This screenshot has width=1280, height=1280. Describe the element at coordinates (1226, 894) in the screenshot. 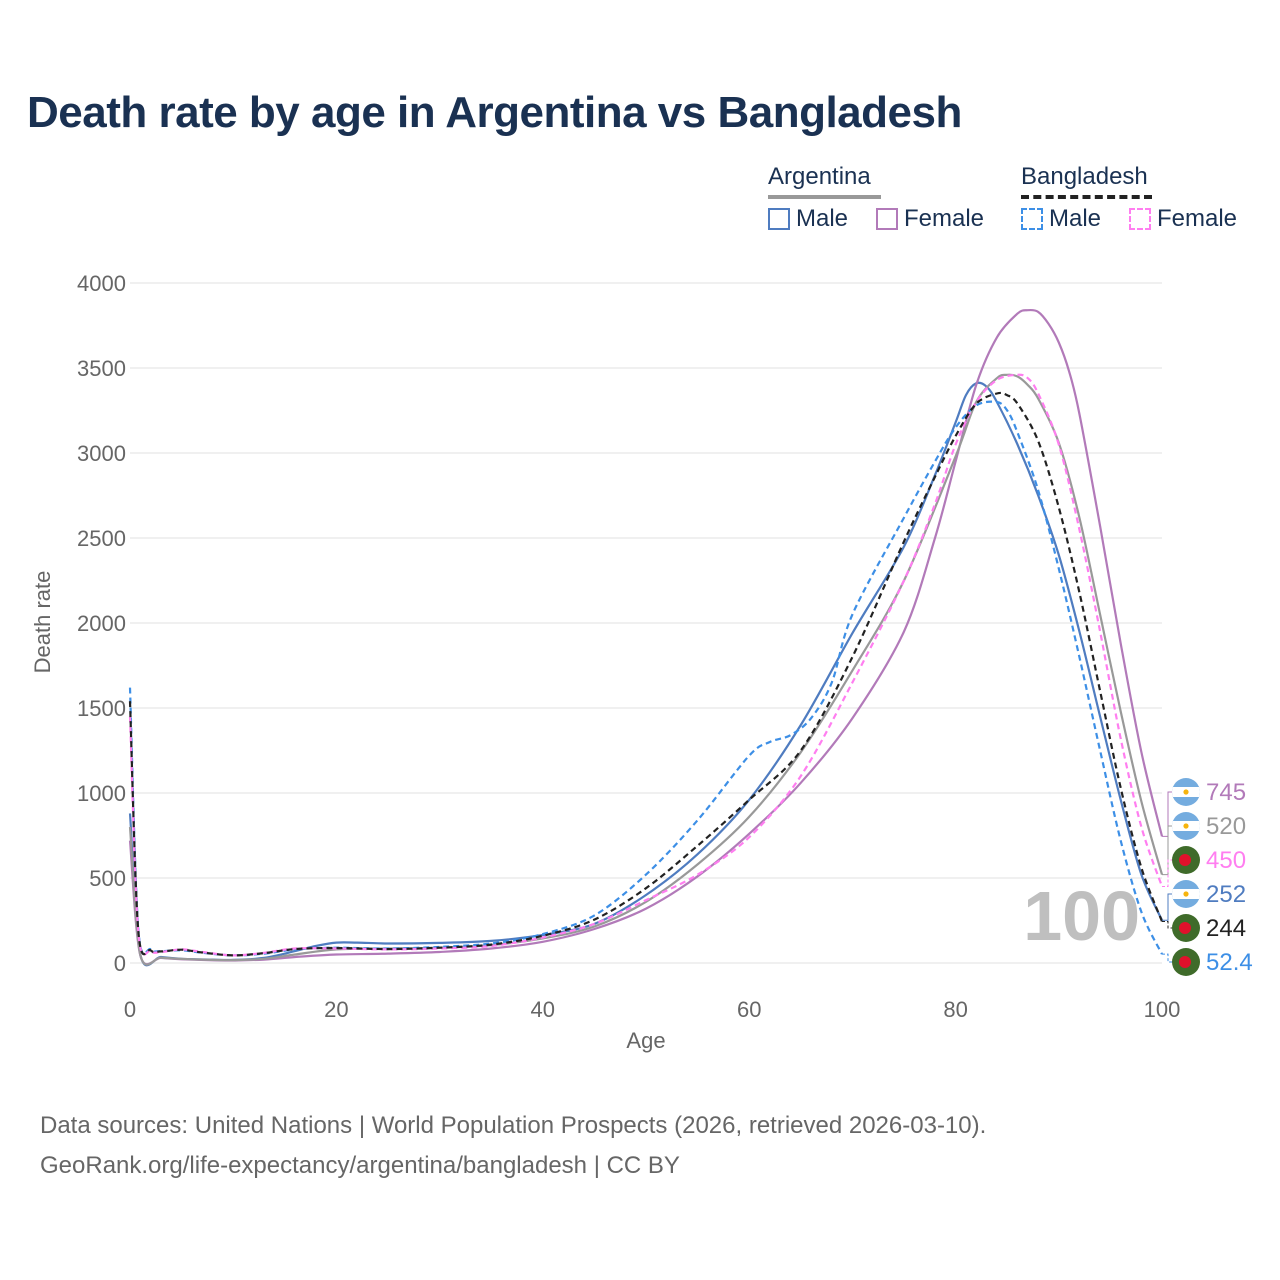

I see `end-label-argentina-male: 252` at that location.